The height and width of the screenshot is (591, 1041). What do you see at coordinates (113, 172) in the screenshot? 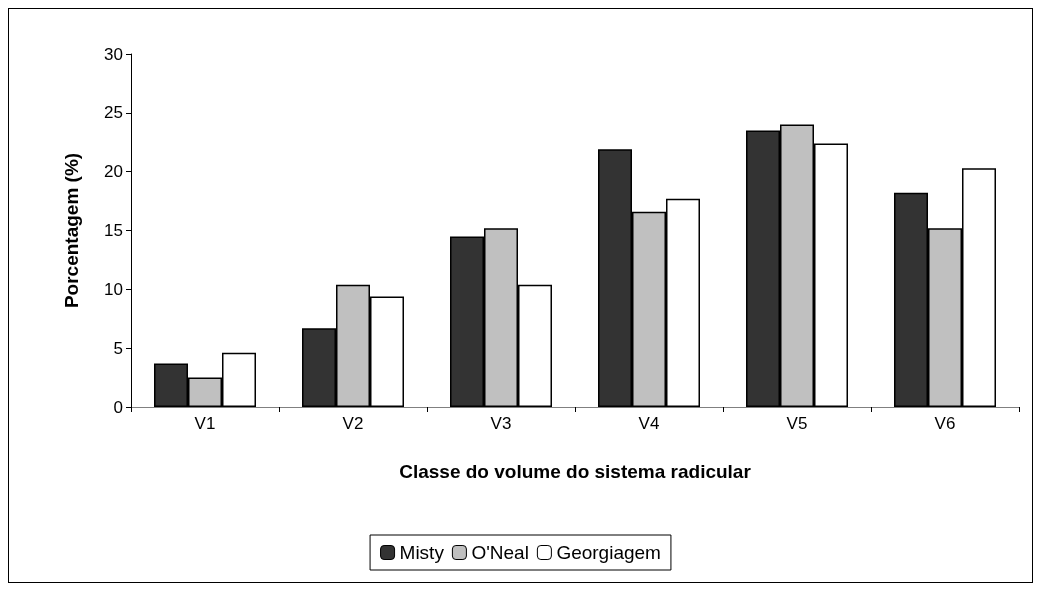
I see `y-tick-label: 20` at bounding box center [113, 172].